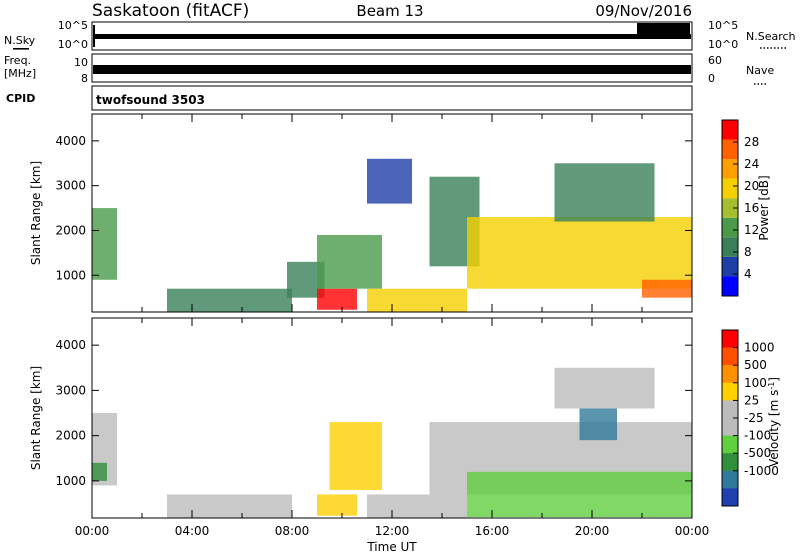  I want to click on xtick-label: 12:00, so click(392, 531).